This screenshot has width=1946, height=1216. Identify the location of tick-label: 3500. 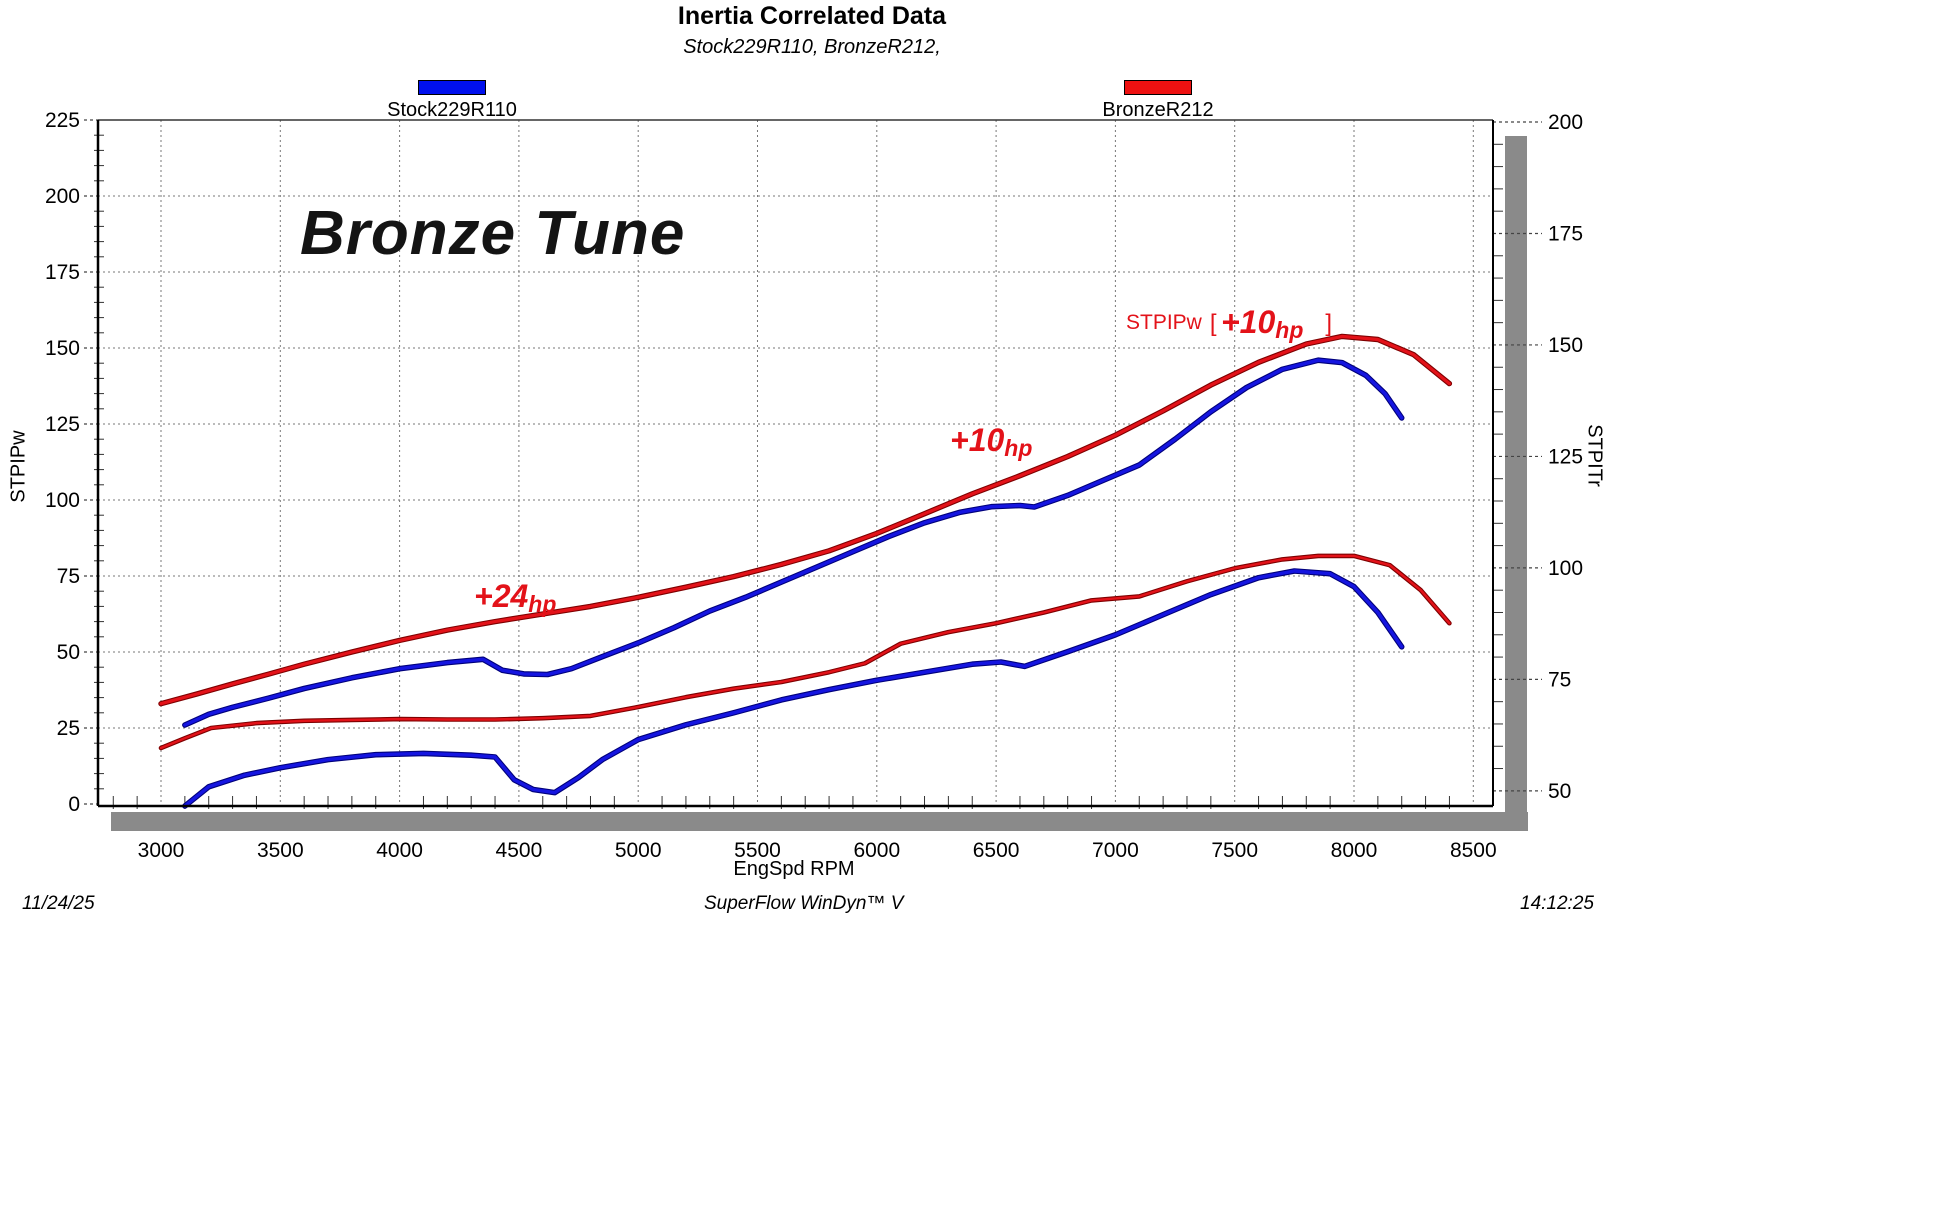
(280, 850).